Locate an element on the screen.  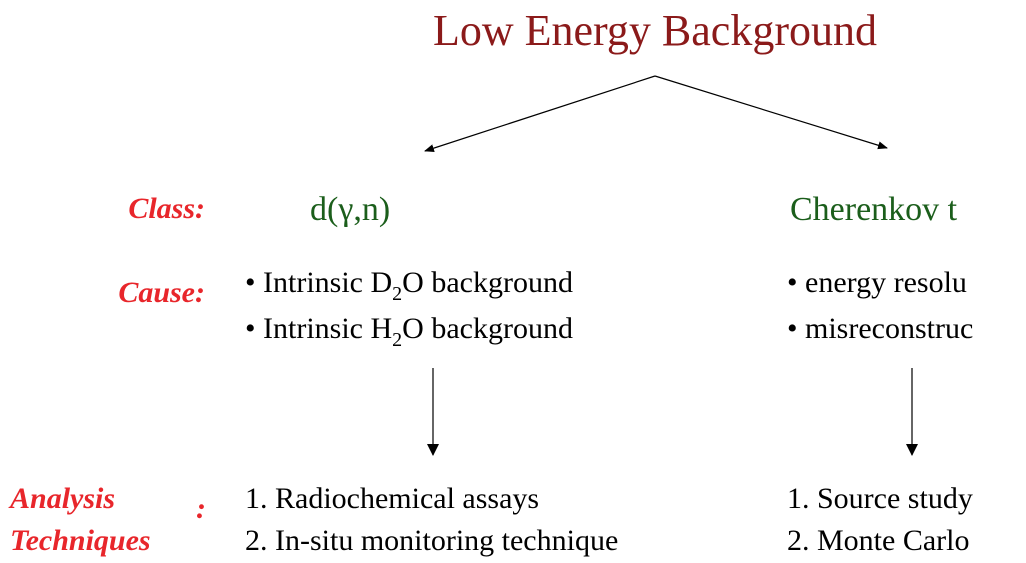
technique: 2. In-situ monitoring technique is located at coordinates (431, 540).